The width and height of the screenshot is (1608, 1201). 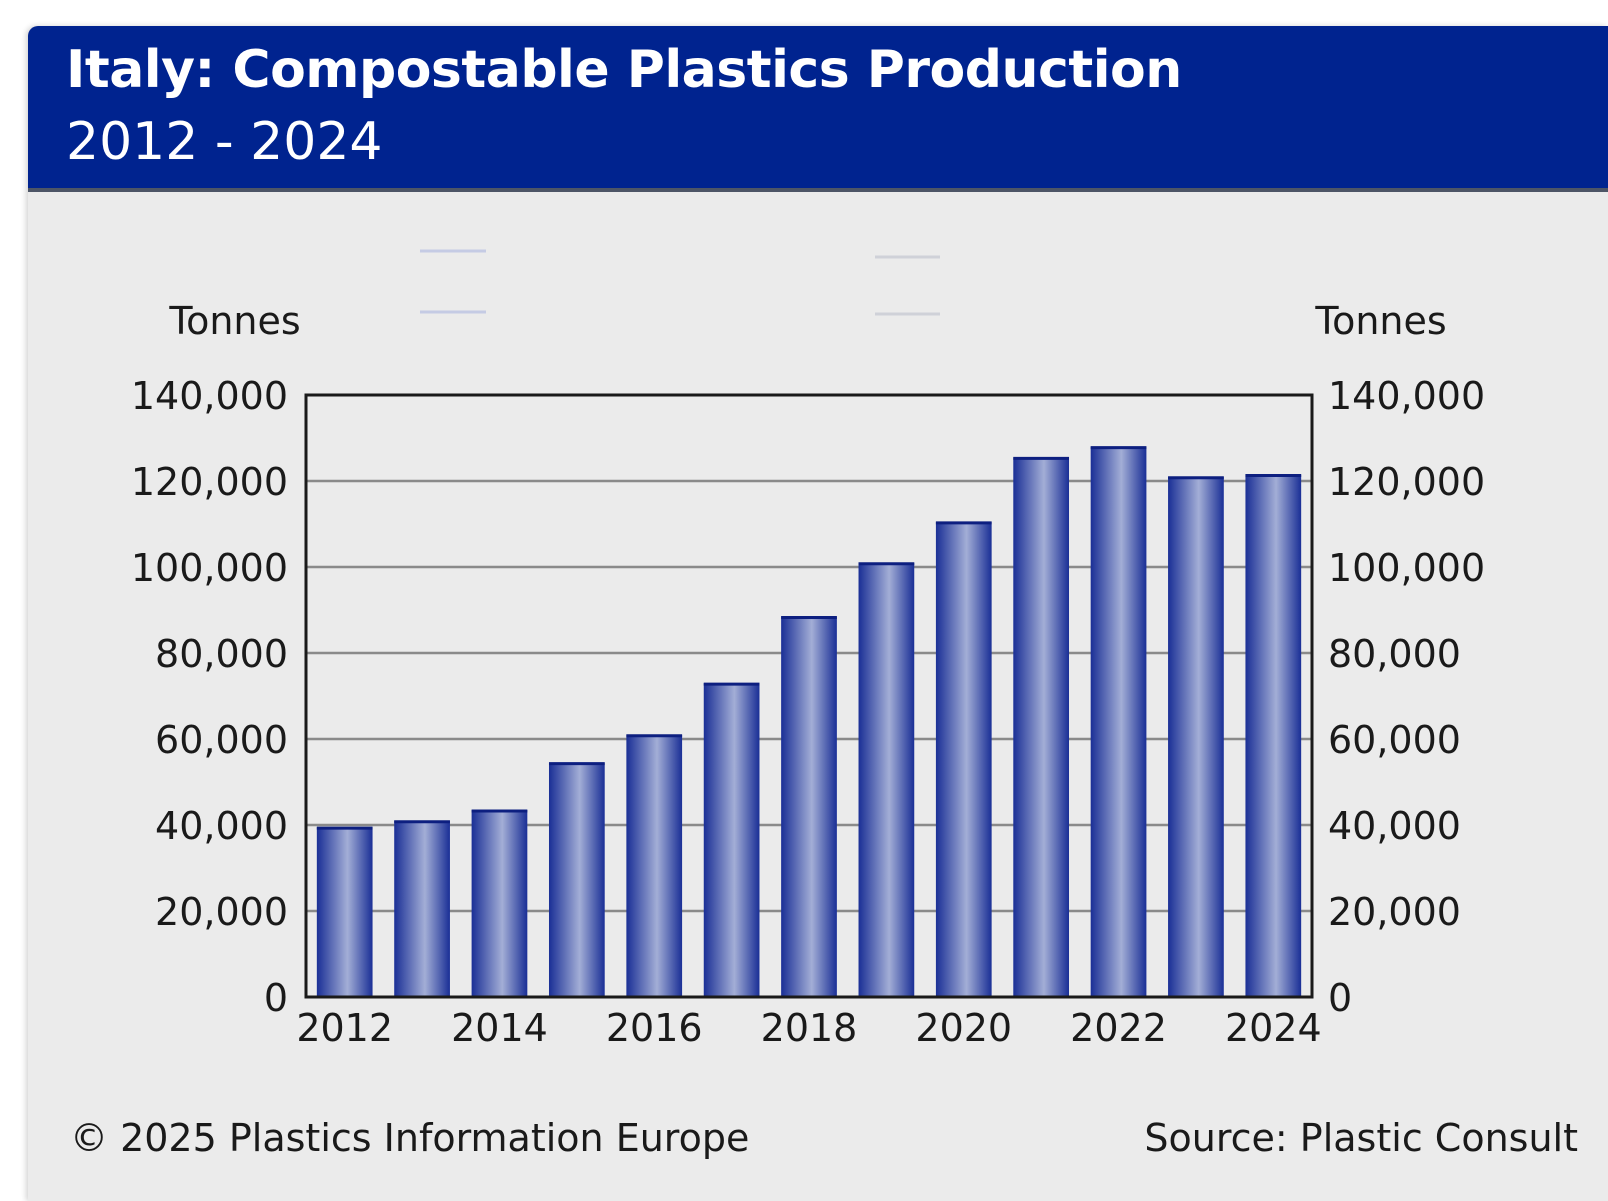 I want to click on bar-2014, so click(x=499, y=903).